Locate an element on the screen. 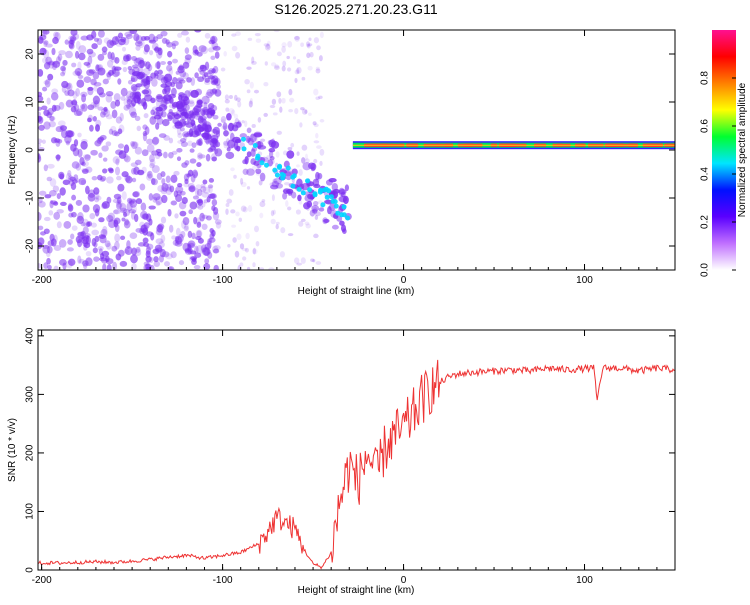 This screenshot has width=750, height=605. snr-y-tick-label: 0 is located at coordinates (30, 570).